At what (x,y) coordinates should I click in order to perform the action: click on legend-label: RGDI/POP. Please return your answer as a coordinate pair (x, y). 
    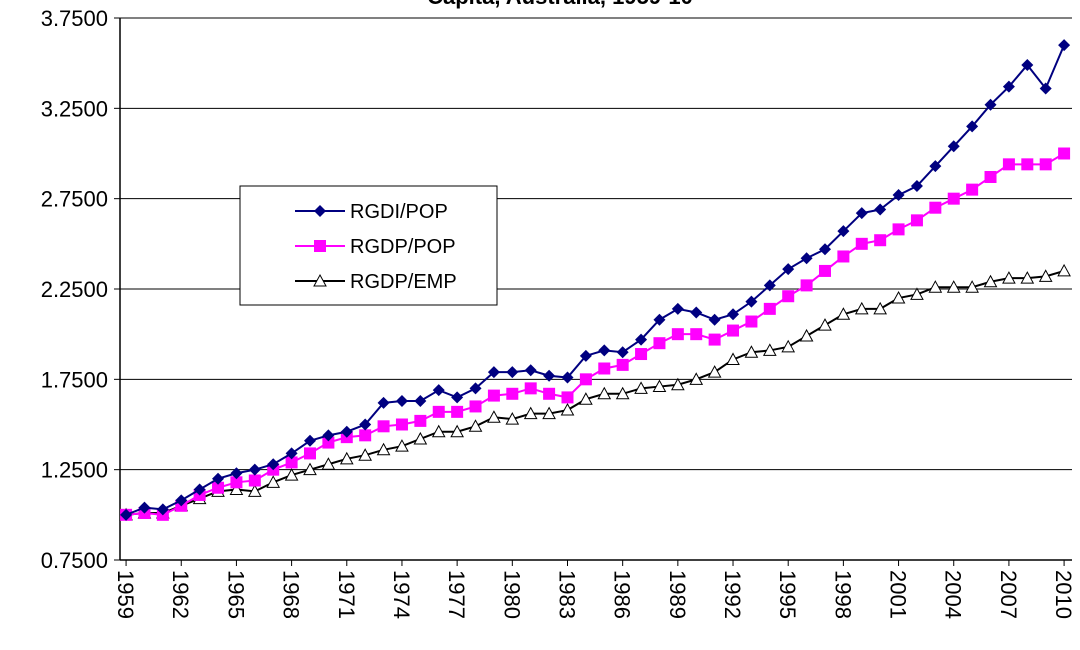
    Looking at the image, I should click on (399, 212).